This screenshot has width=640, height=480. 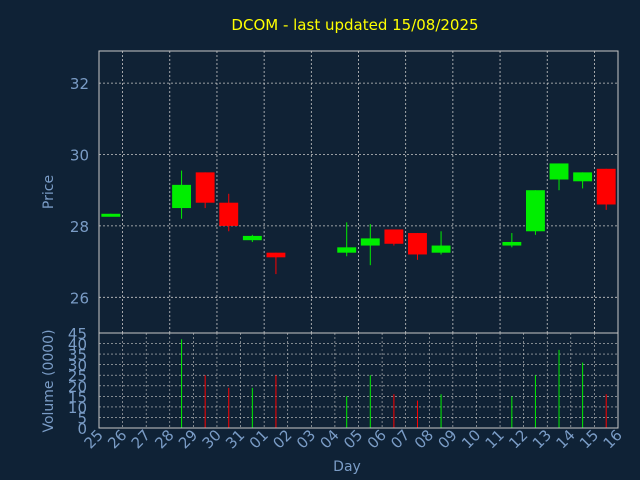 I want to click on volume-bars, so click(x=394, y=383).